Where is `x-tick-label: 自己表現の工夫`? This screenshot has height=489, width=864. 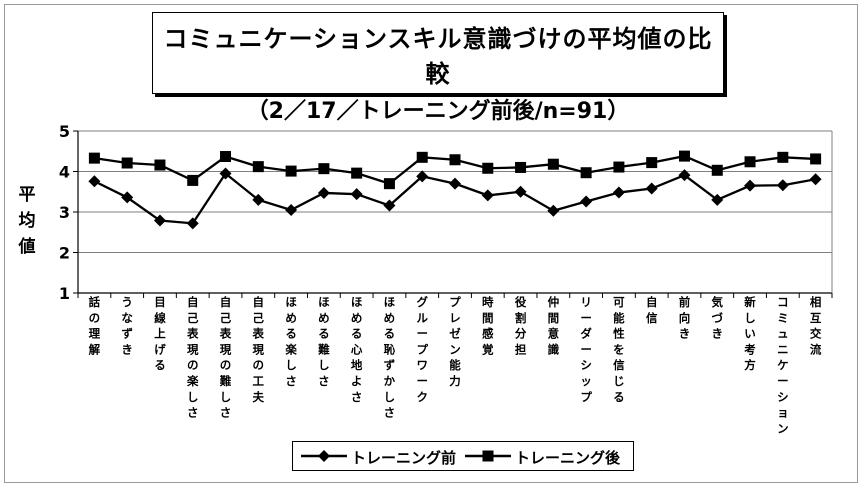 x-tick-label: 自己表現の工夫 is located at coordinates (258, 349).